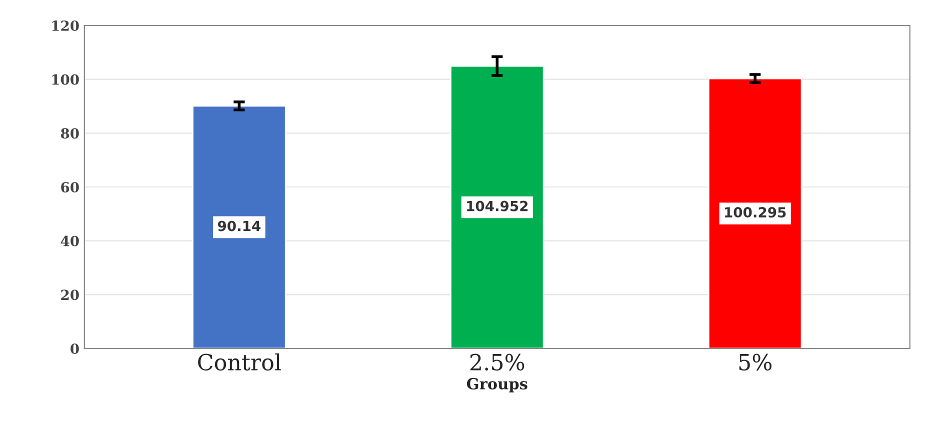 The height and width of the screenshot is (425, 938). Describe the element at coordinates (69, 241) in the screenshot. I see `y-tick-label: 40` at that location.